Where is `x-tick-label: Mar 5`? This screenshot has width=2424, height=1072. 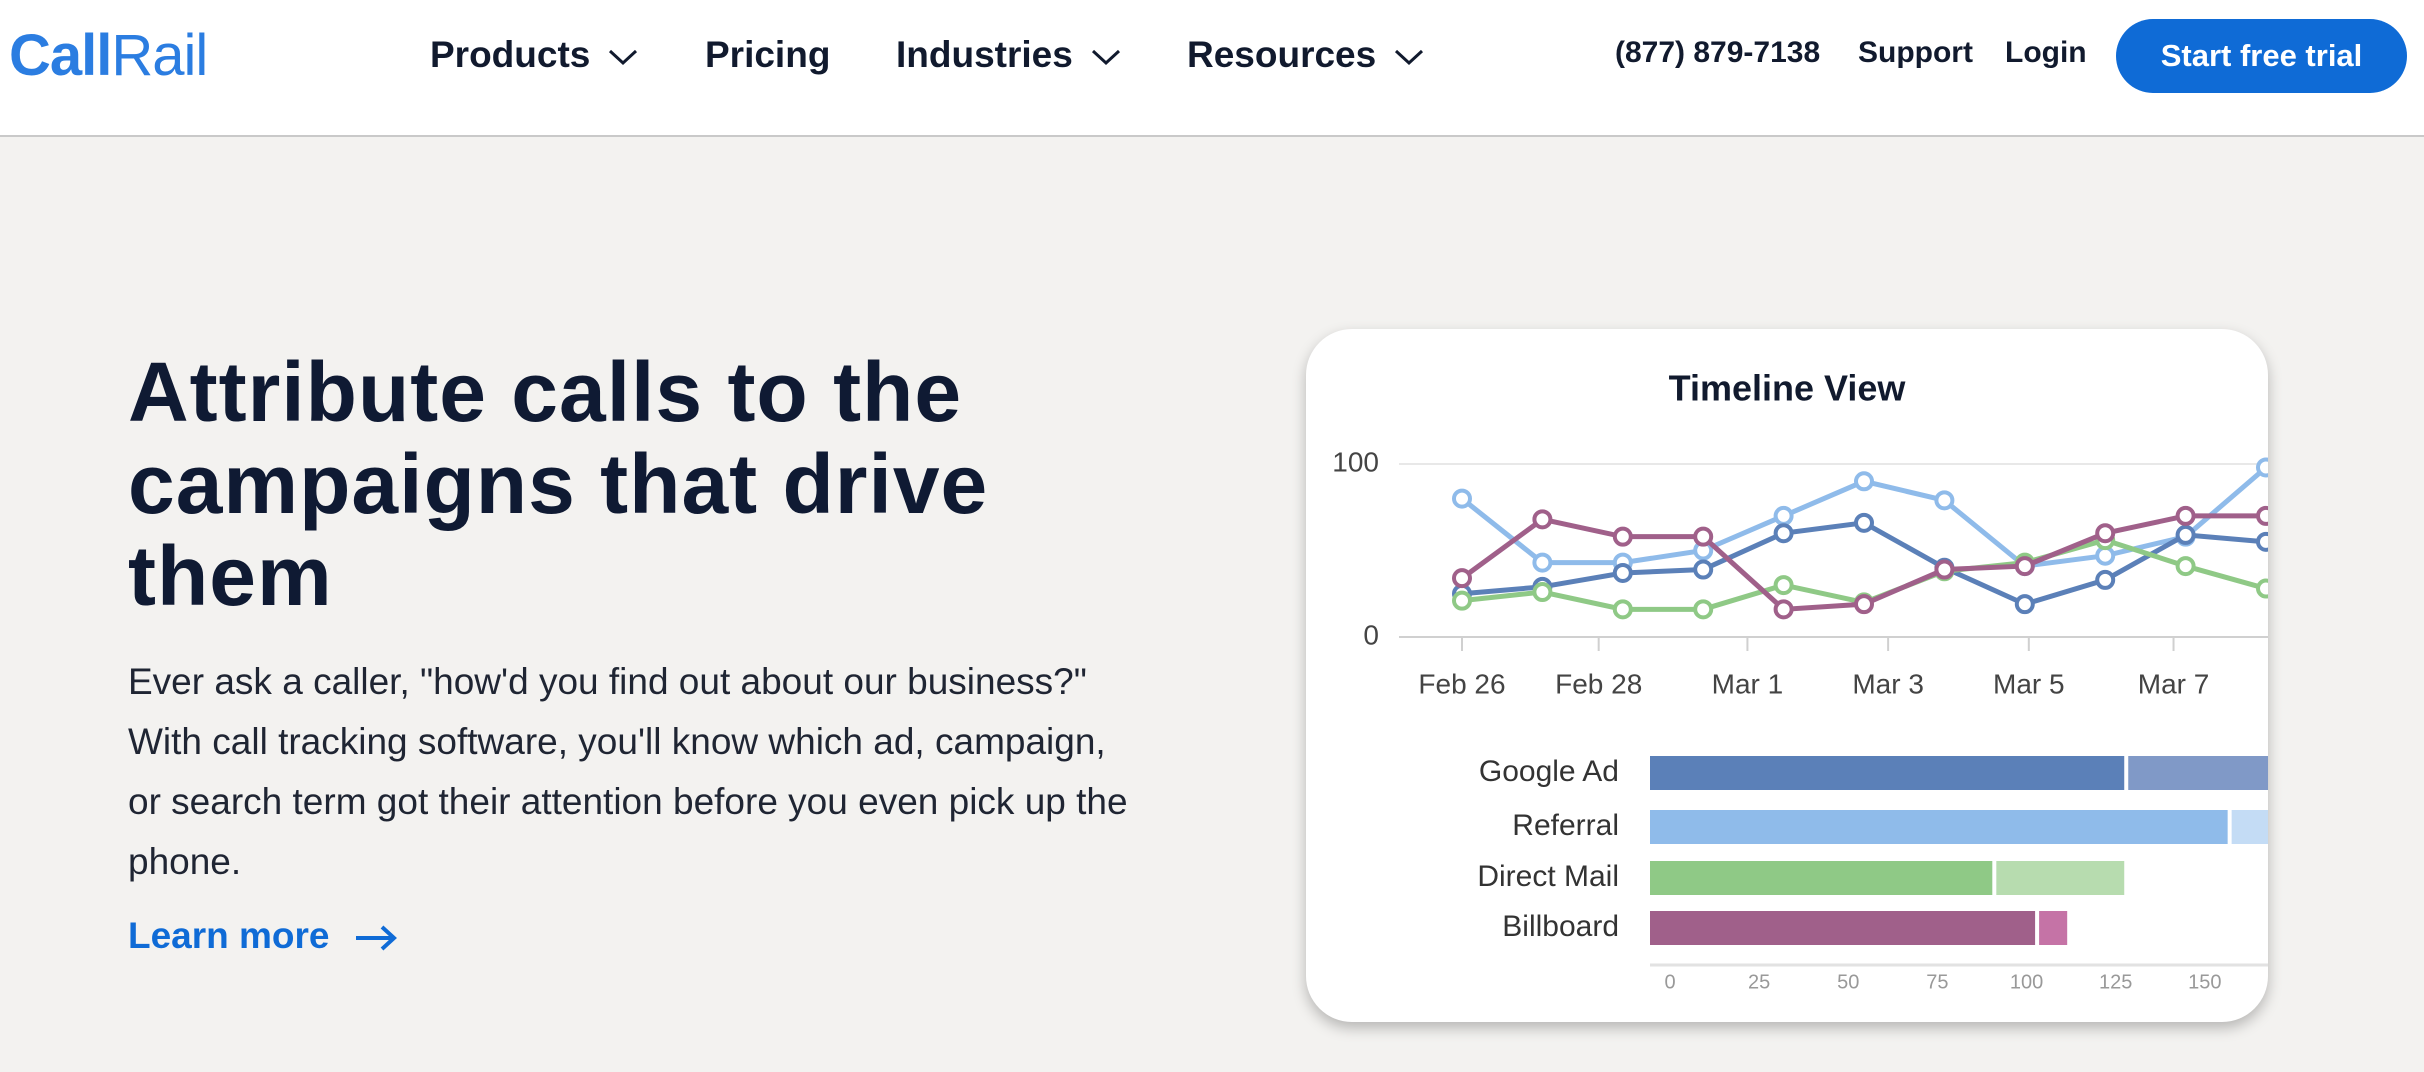
x-tick-label: Mar 5 is located at coordinates (2029, 683).